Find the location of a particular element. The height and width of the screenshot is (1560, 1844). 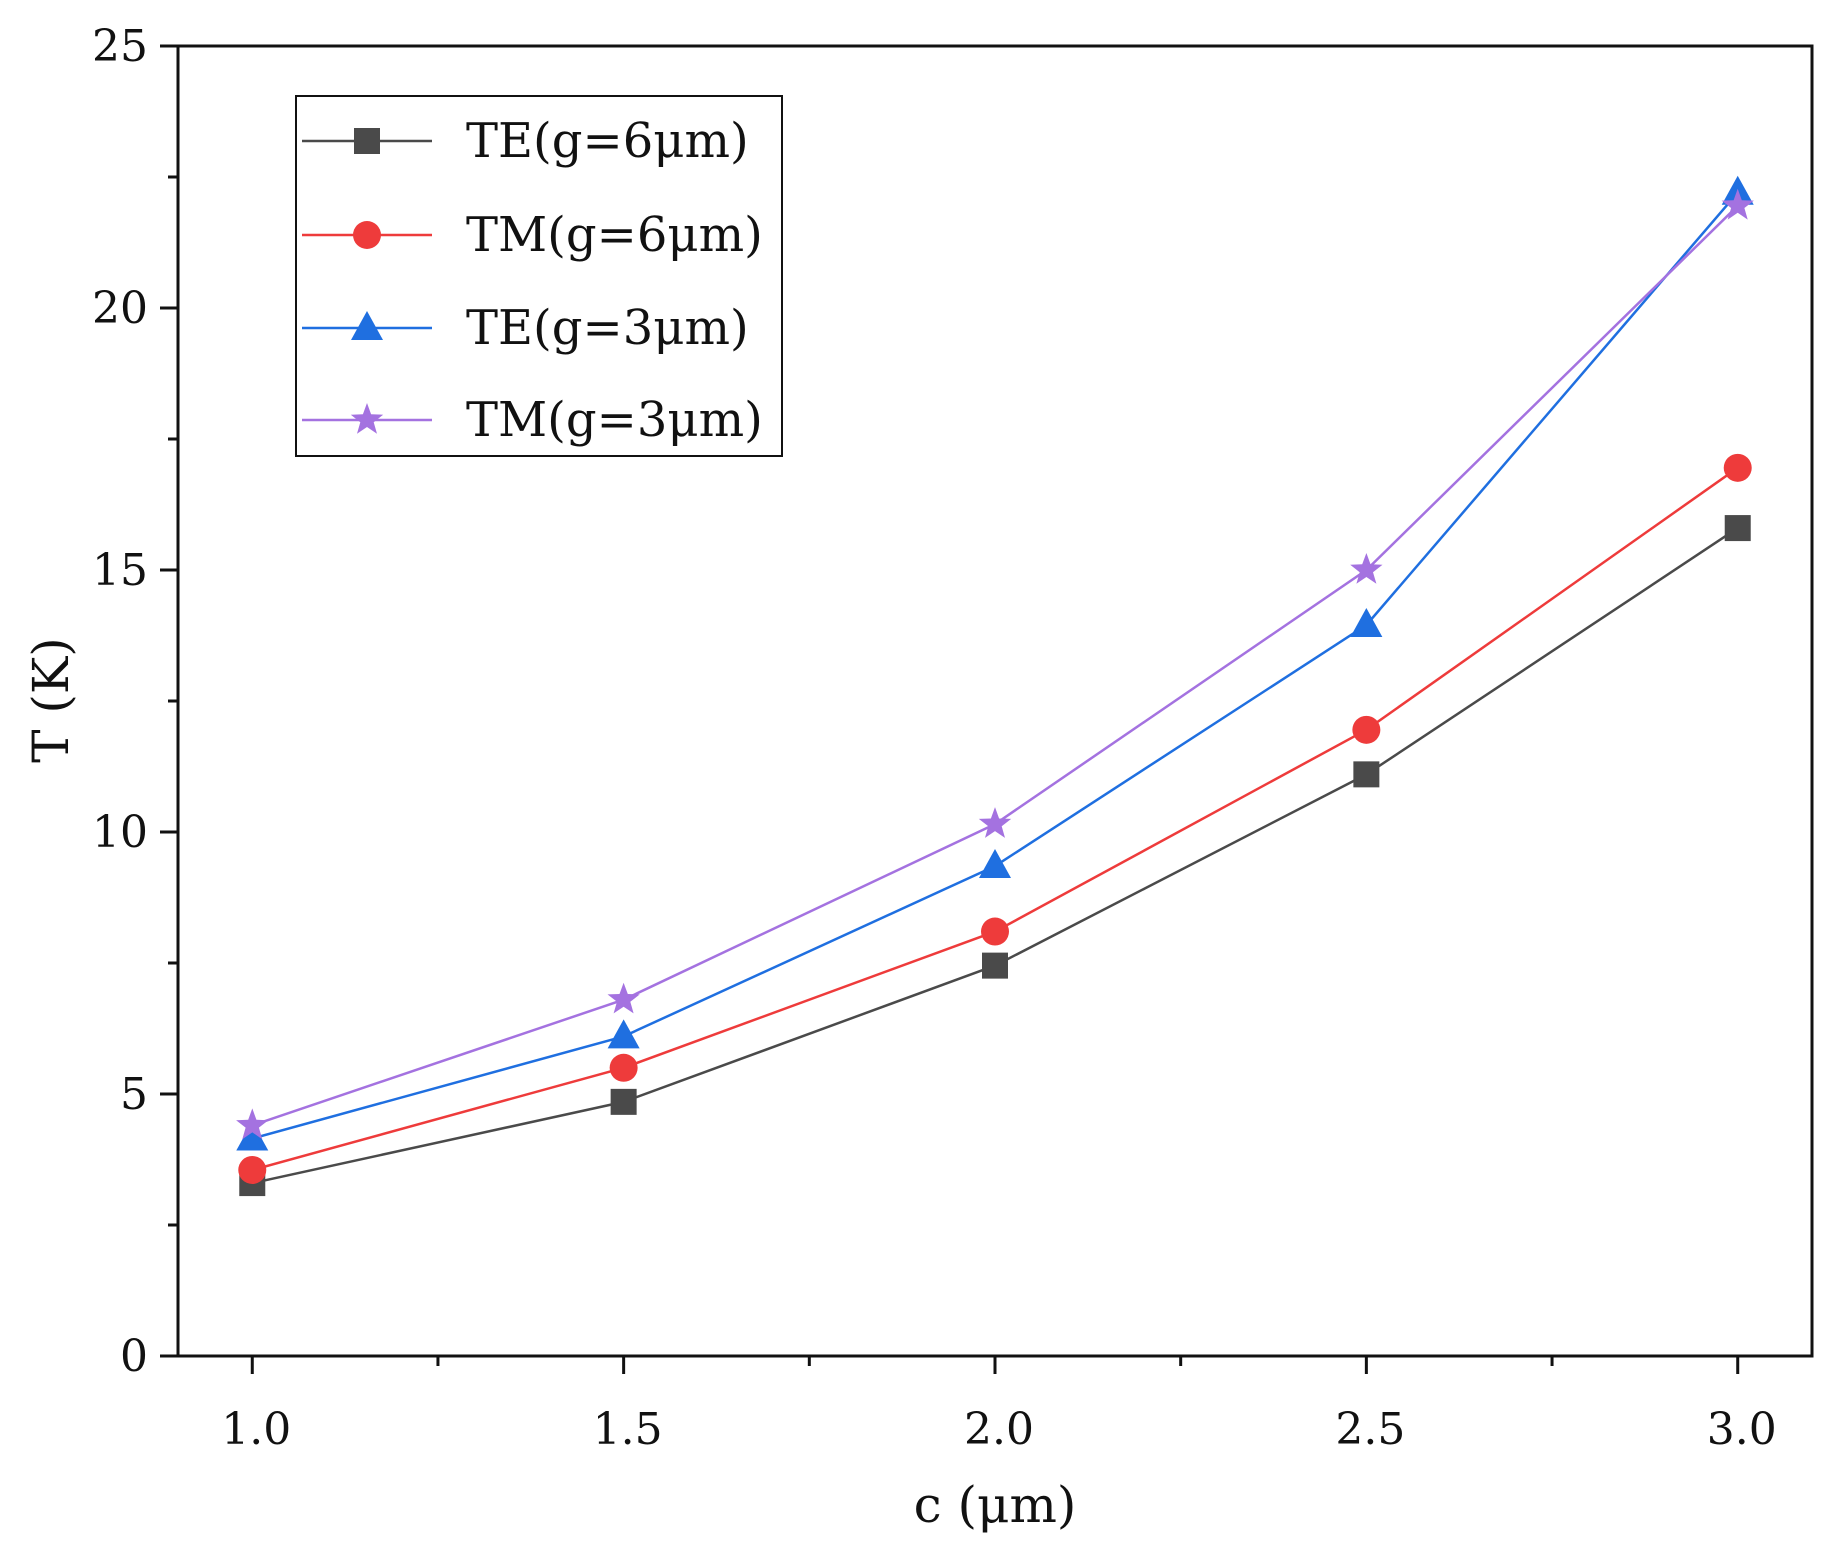

legend-entry: TE(g=3μm) is located at coordinates (525, 328).